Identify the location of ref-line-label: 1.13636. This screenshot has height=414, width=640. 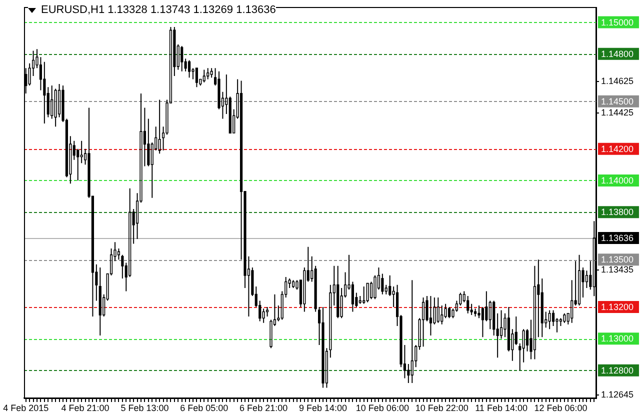
(617, 238).